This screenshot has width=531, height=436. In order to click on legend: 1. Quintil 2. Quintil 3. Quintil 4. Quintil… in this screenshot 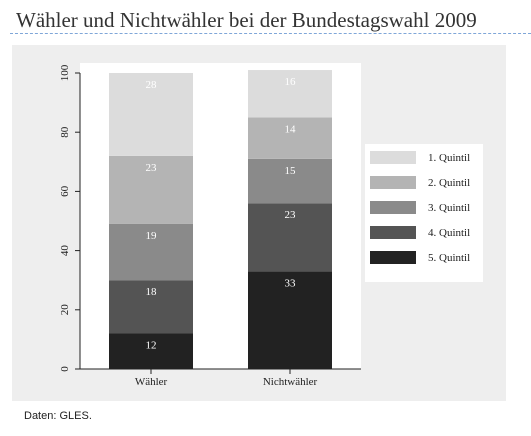, I will do `click(420, 207)`.